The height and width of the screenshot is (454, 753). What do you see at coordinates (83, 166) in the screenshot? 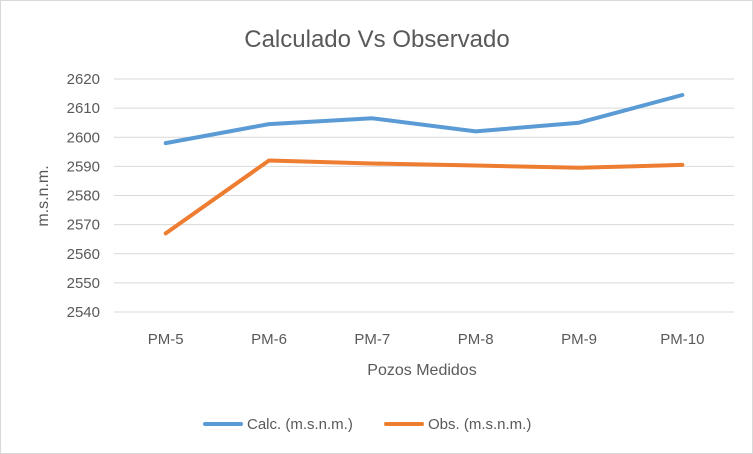
I see `y-tick-label: 2590` at bounding box center [83, 166].